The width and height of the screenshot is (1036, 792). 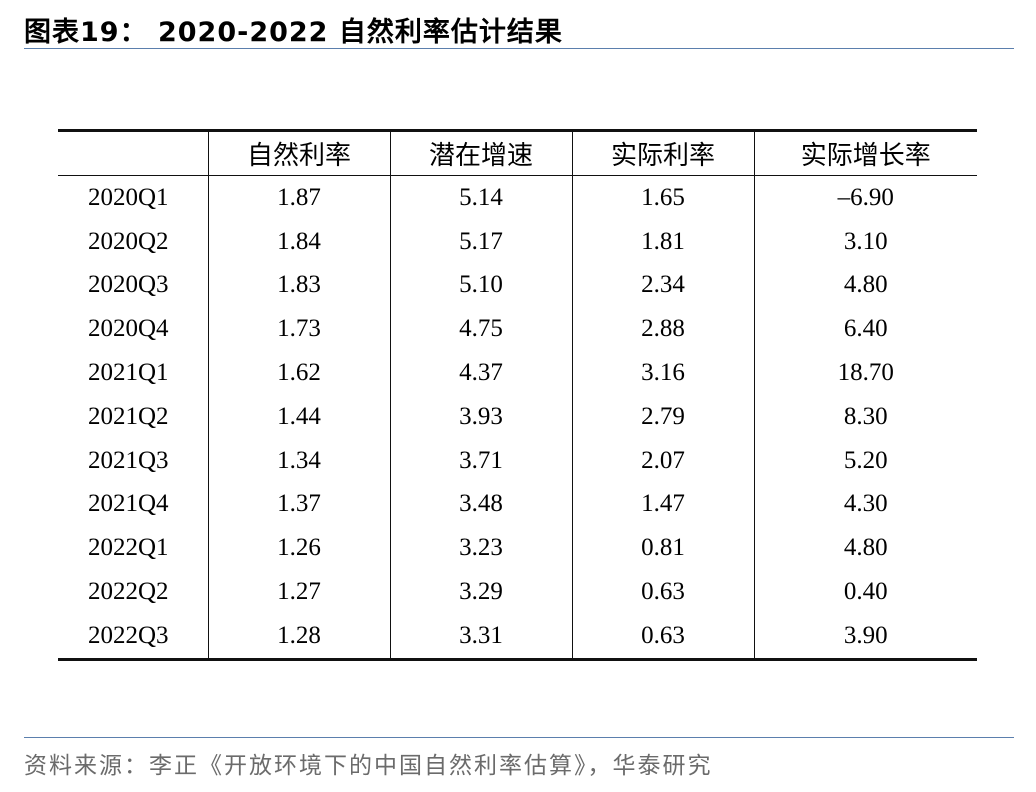 What do you see at coordinates (480, 197) in the screenshot?
I see `cell-potential-growth: 5.14` at bounding box center [480, 197].